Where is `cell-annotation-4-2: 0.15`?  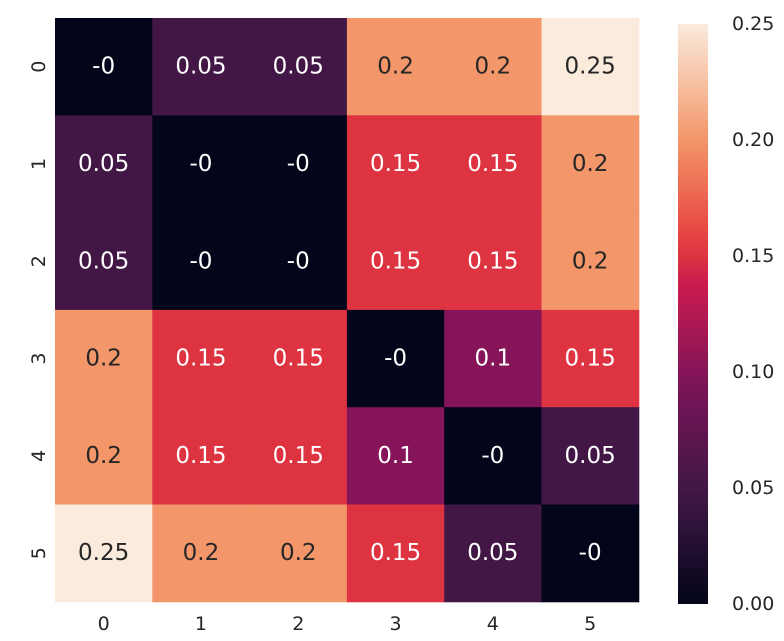
cell-annotation-4-2: 0.15 is located at coordinates (298, 456).